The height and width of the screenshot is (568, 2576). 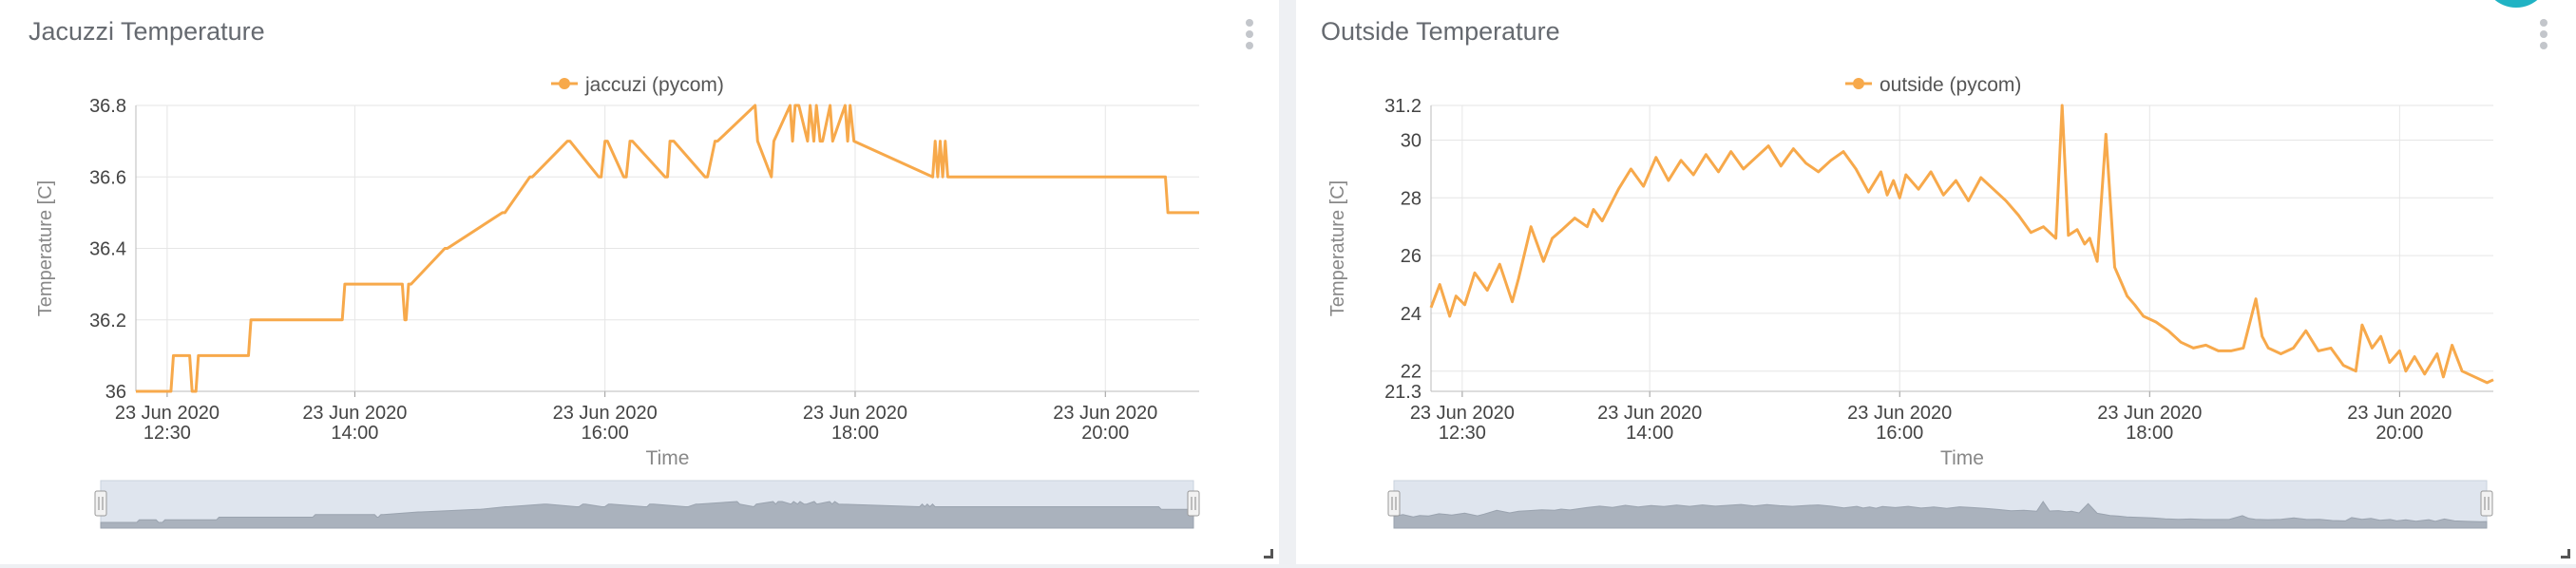 I want to click on y-tick-label: 36, so click(x=115, y=392).